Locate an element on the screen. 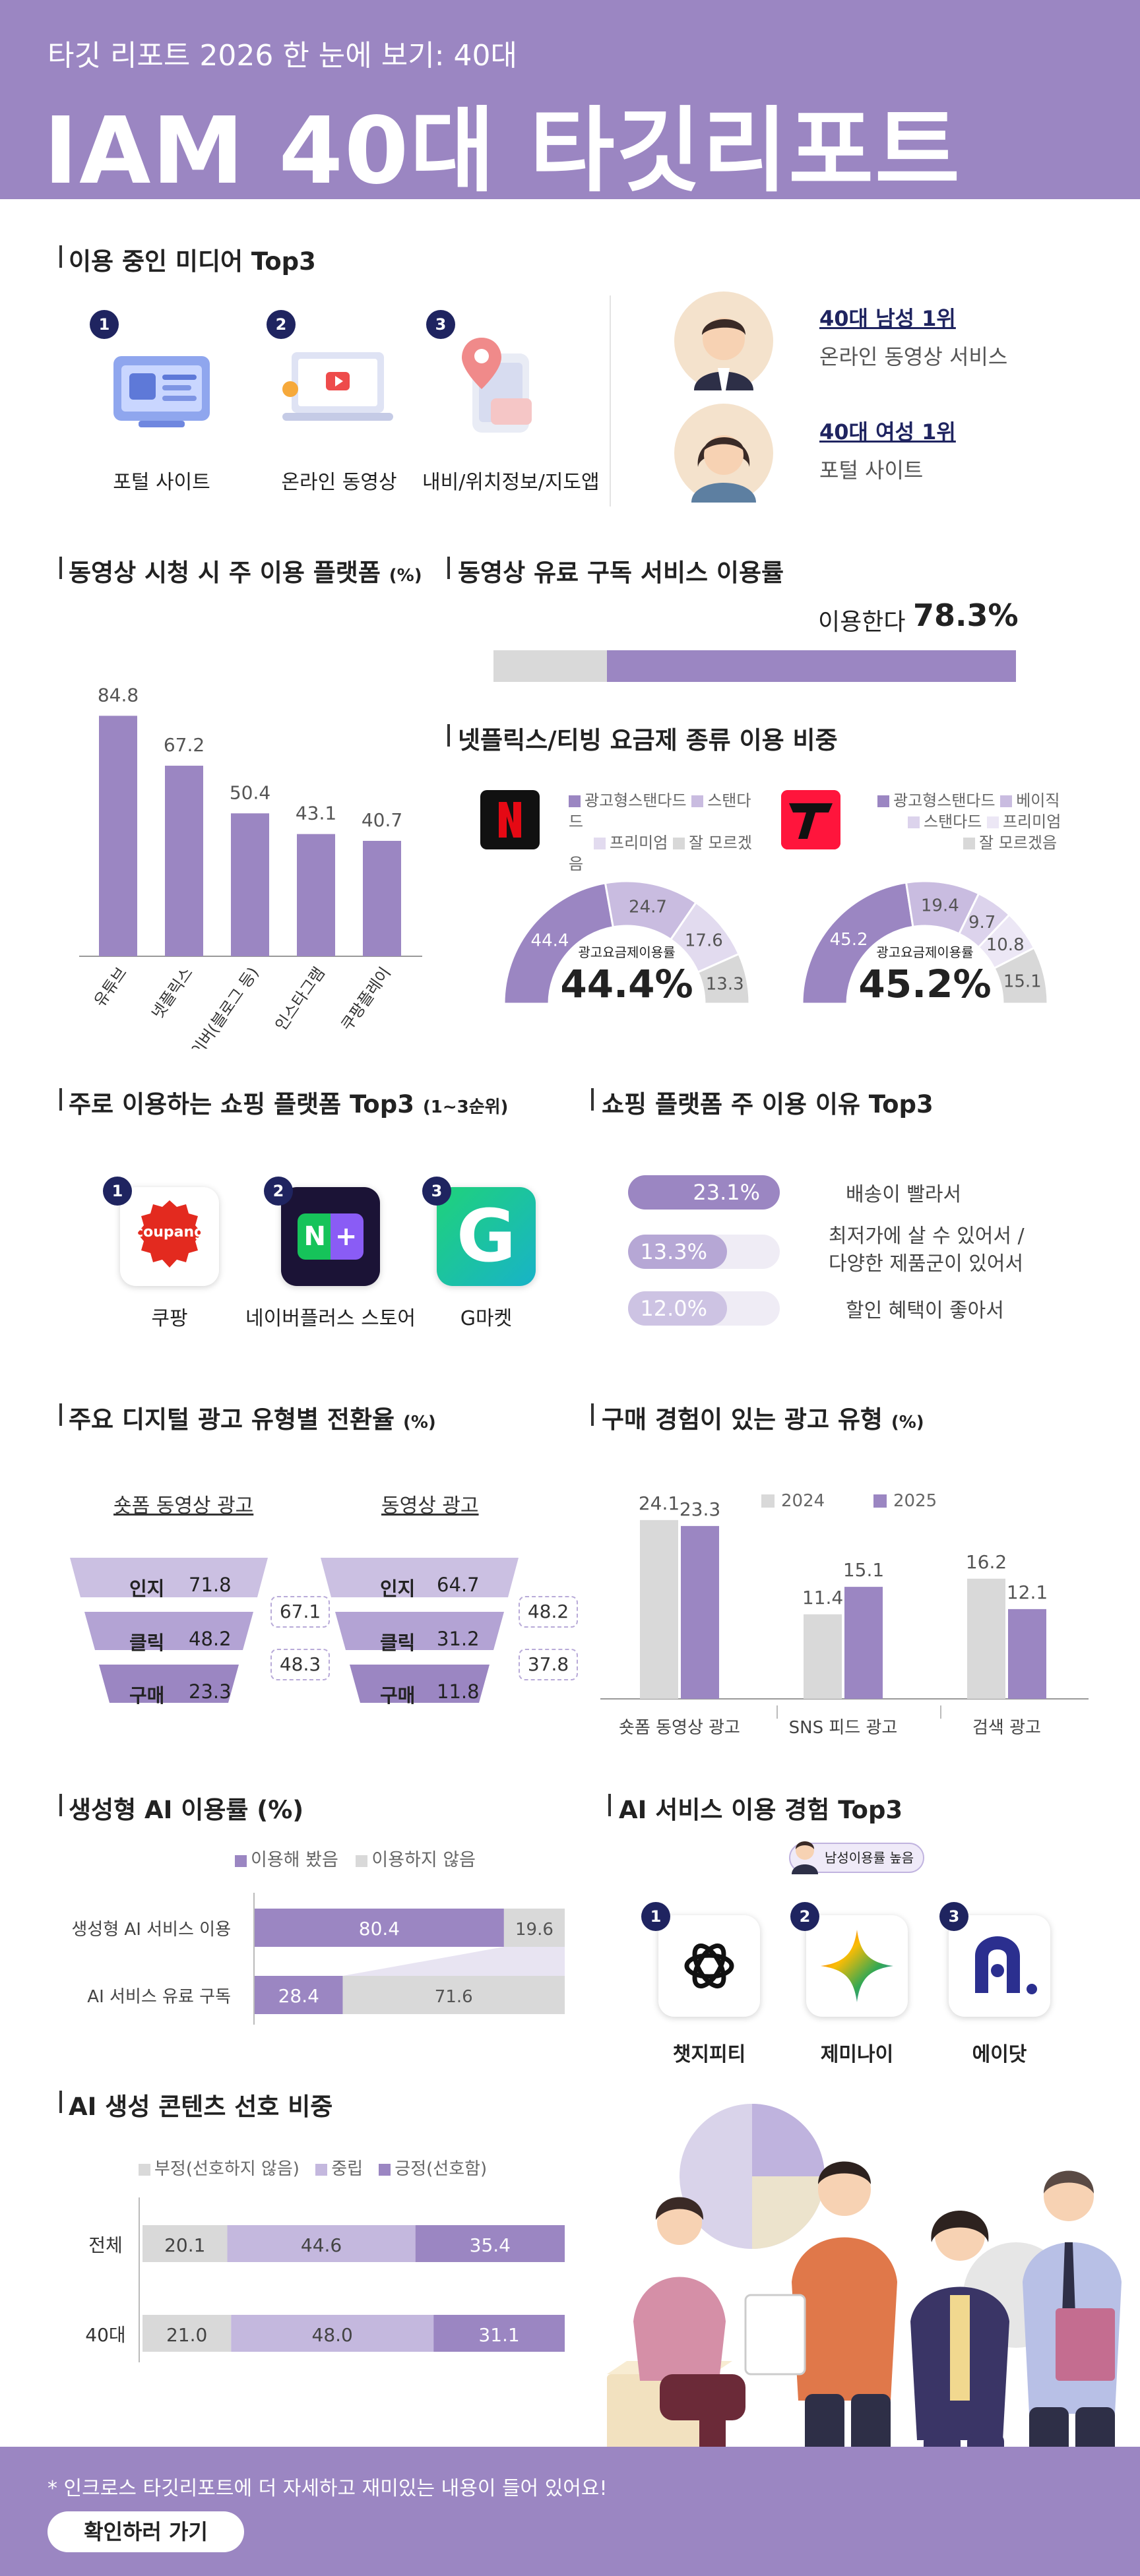 The height and width of the screenshot is (2576, 1140). ai-service-label: 에이닷 is located at coordinates (999, 2054).